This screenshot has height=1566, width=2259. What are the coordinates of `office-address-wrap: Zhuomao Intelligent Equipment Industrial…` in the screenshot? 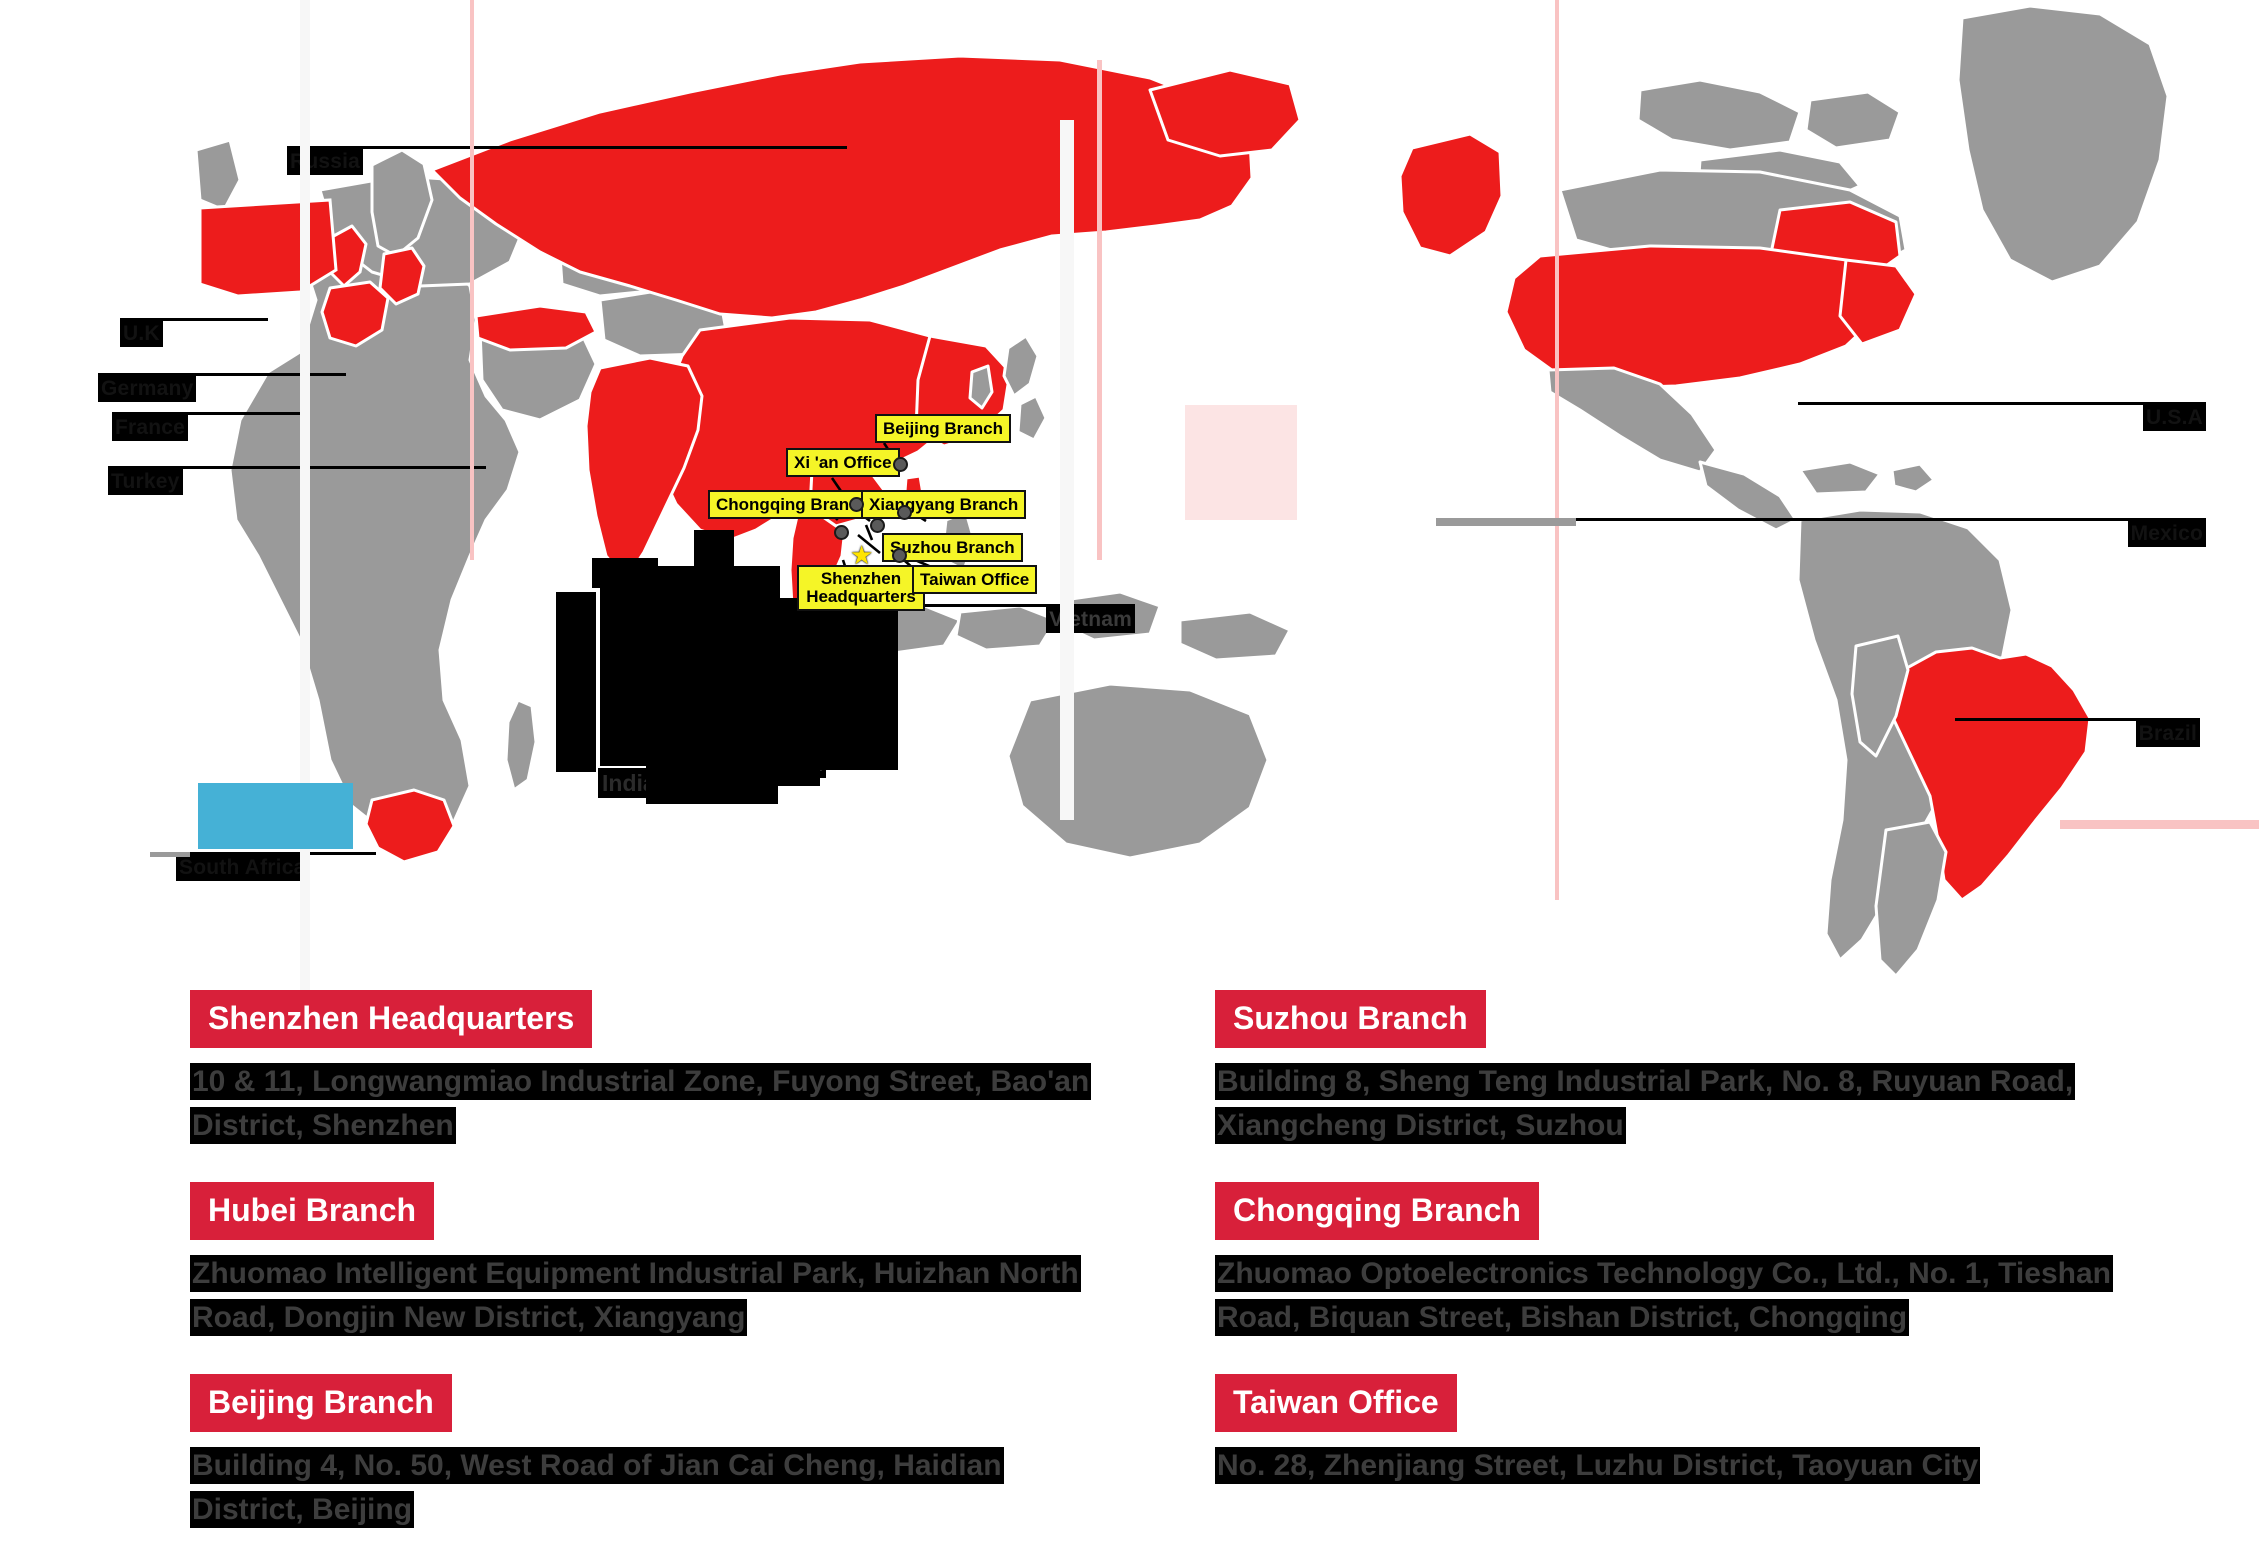 It's located at (642, 1296).